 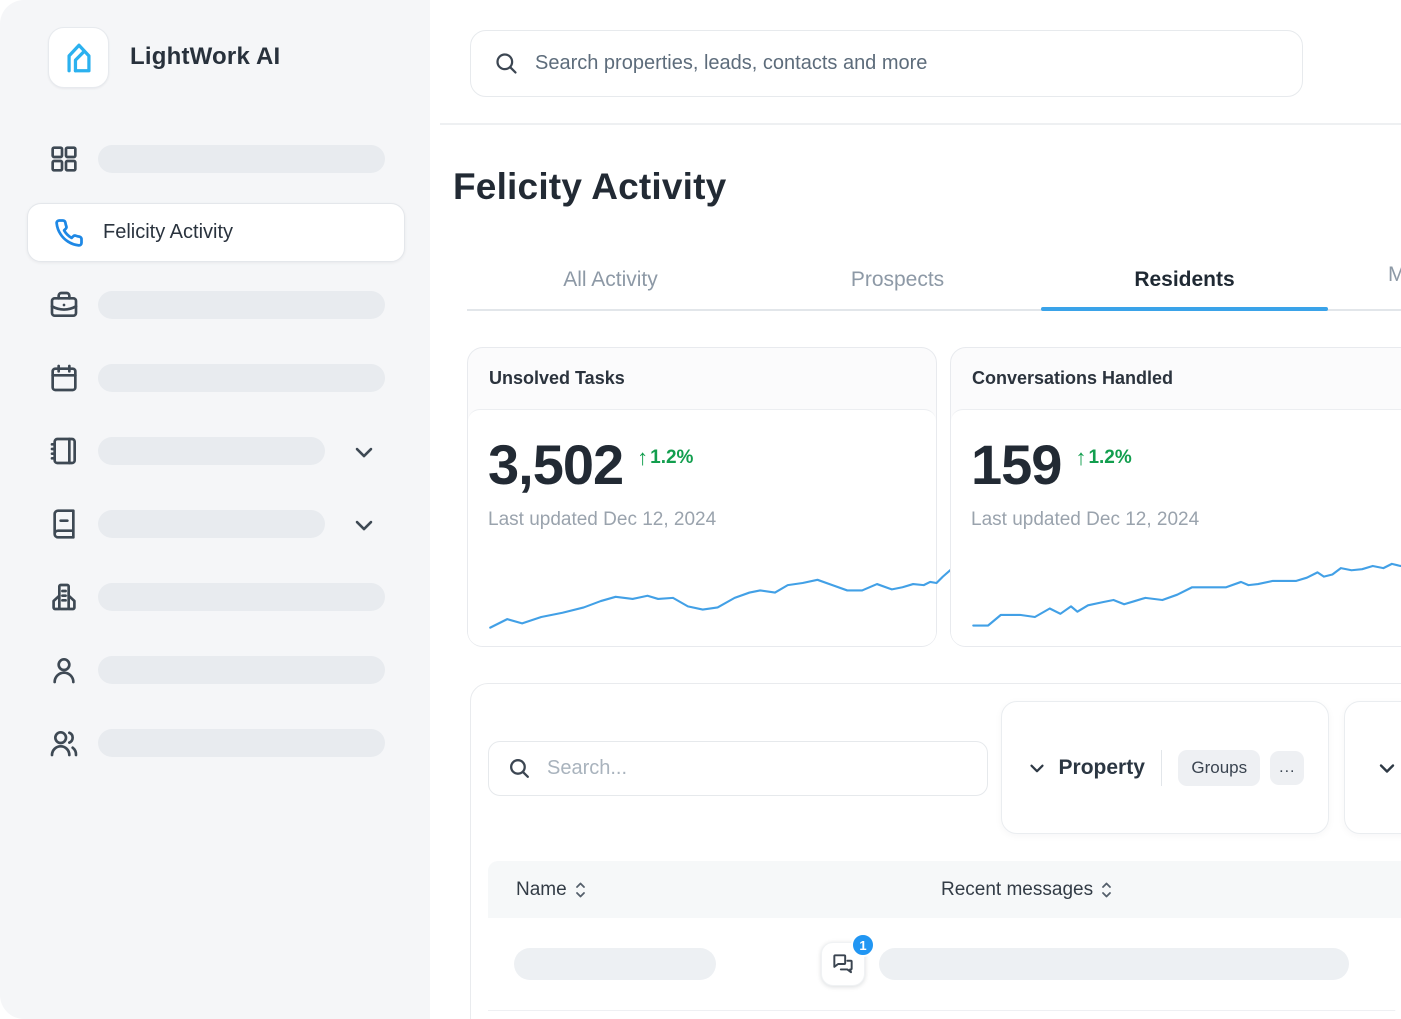 I want to click on calendar-icon, so click(x=64, y=378).